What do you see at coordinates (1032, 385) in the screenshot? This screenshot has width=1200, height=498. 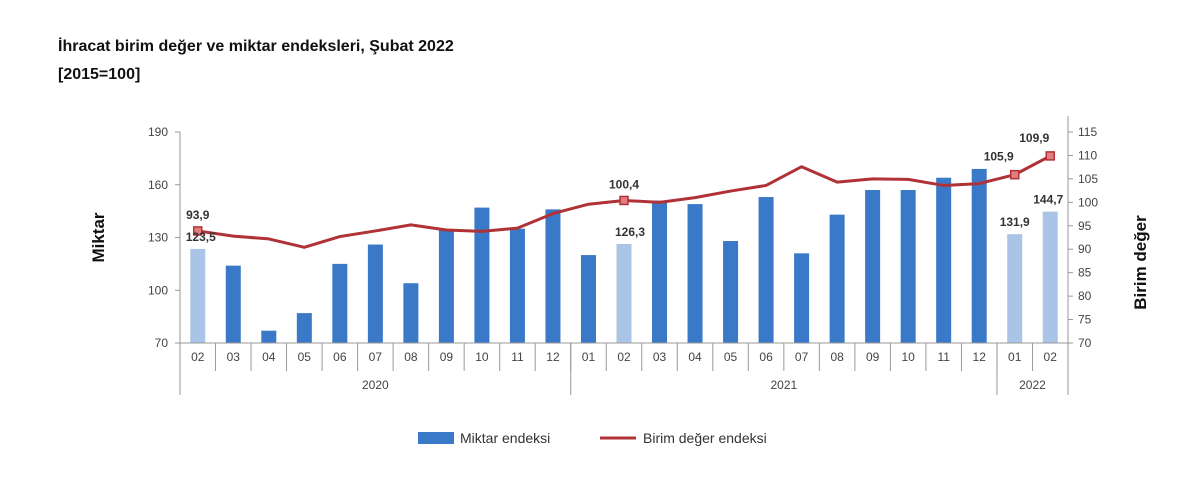 I see `year-label-2: 2022` at bounding box center [1032, 385].